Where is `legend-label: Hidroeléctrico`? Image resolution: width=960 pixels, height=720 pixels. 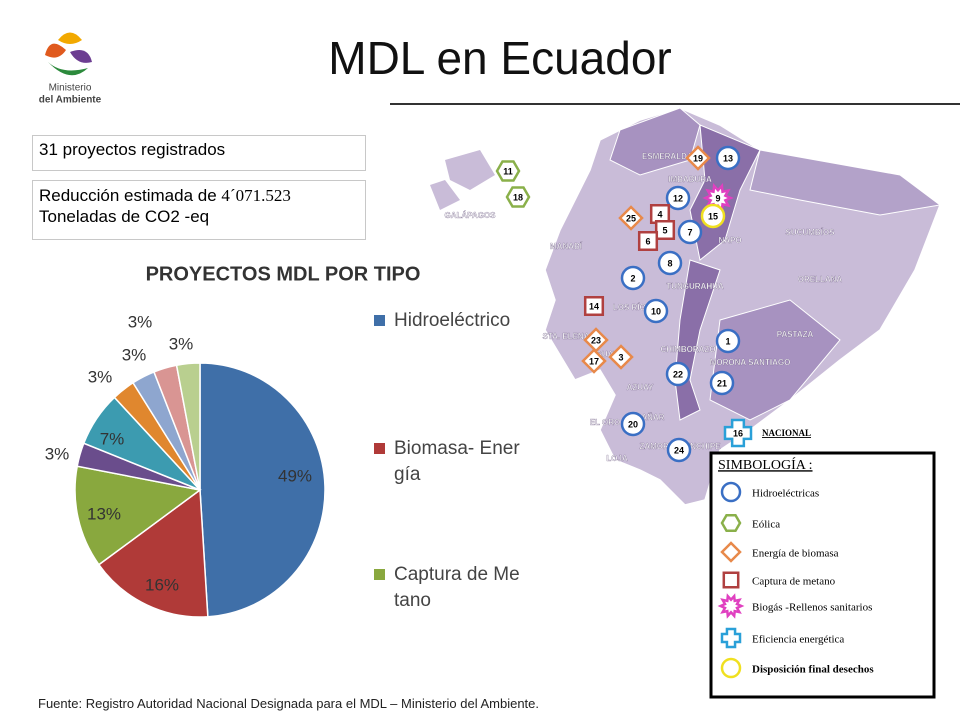 legend-label: Hidroeléctrico is located at coordinates (452, 320).